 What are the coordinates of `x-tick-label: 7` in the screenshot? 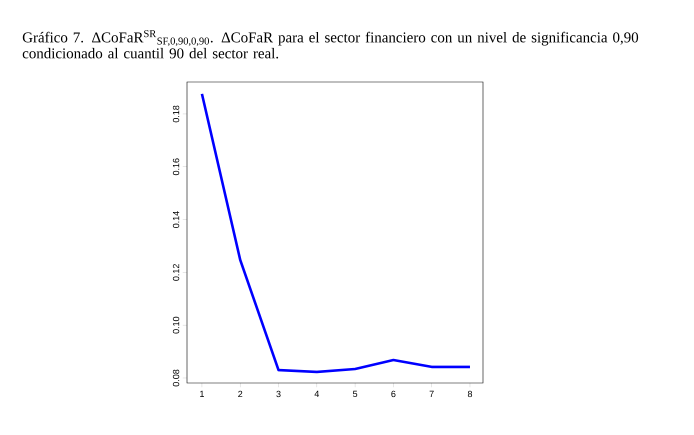 It's located at (432, 393).